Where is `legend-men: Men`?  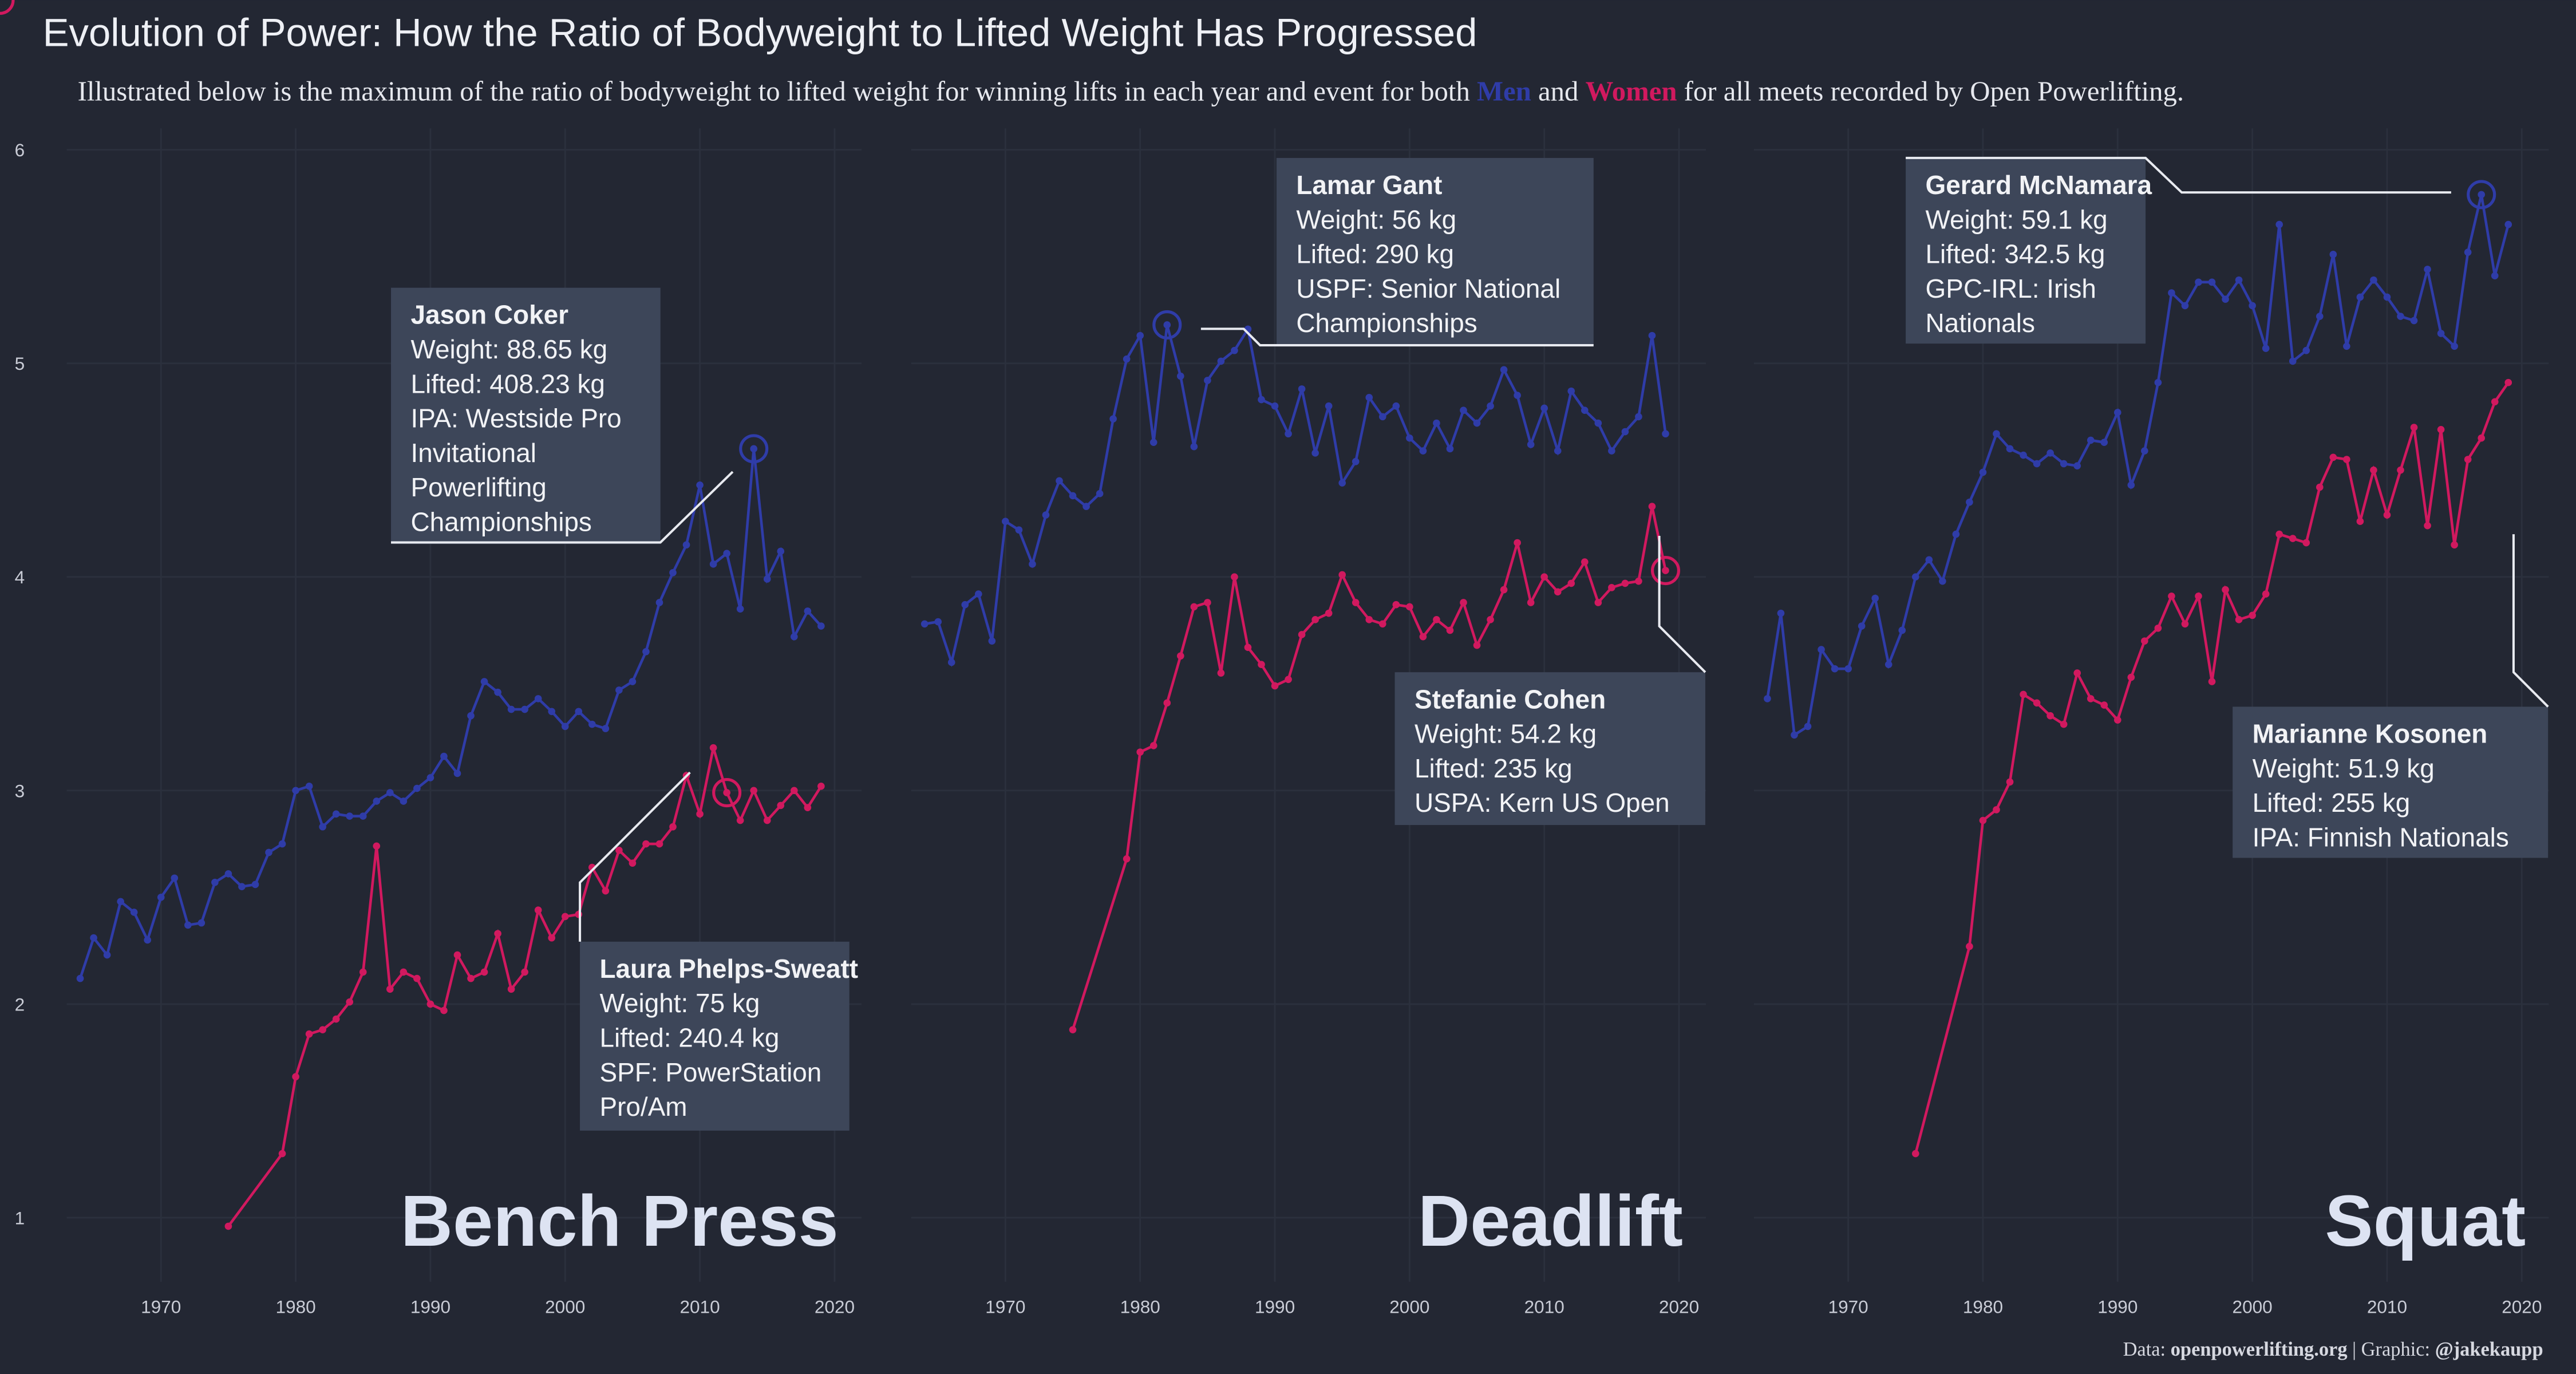
legend-men: Men is located at coordinates (1504, 91).